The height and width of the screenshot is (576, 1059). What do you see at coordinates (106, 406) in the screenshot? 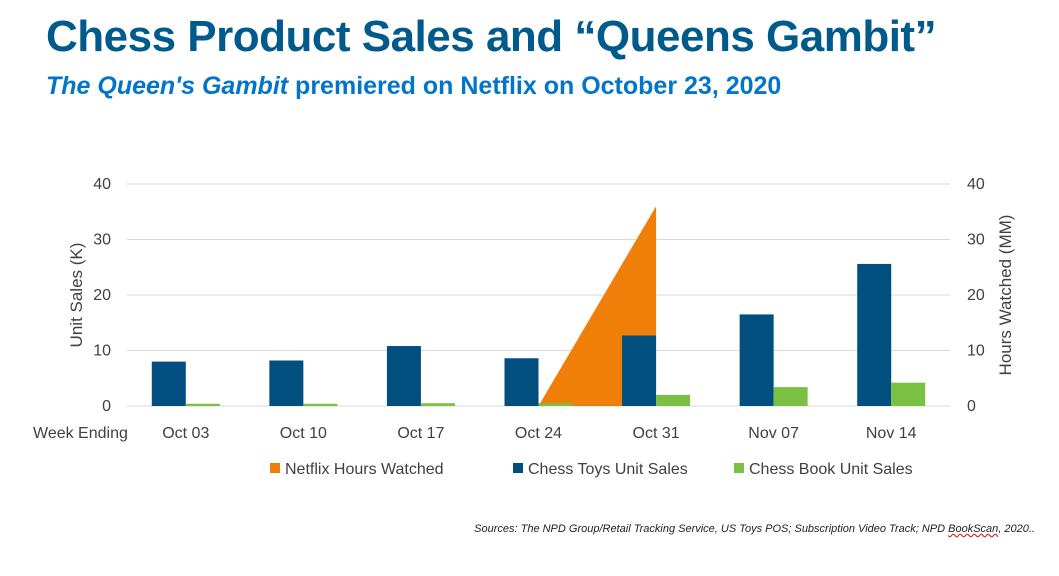
I see `y-tick-label: 0` at bounding box center [106, 406].